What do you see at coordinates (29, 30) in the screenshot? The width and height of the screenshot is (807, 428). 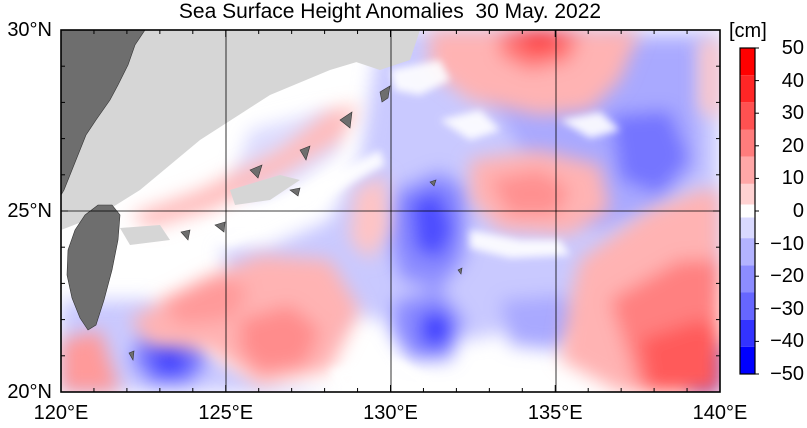 I see `latitude-label: 30°N` at bounding box center [29, 30].